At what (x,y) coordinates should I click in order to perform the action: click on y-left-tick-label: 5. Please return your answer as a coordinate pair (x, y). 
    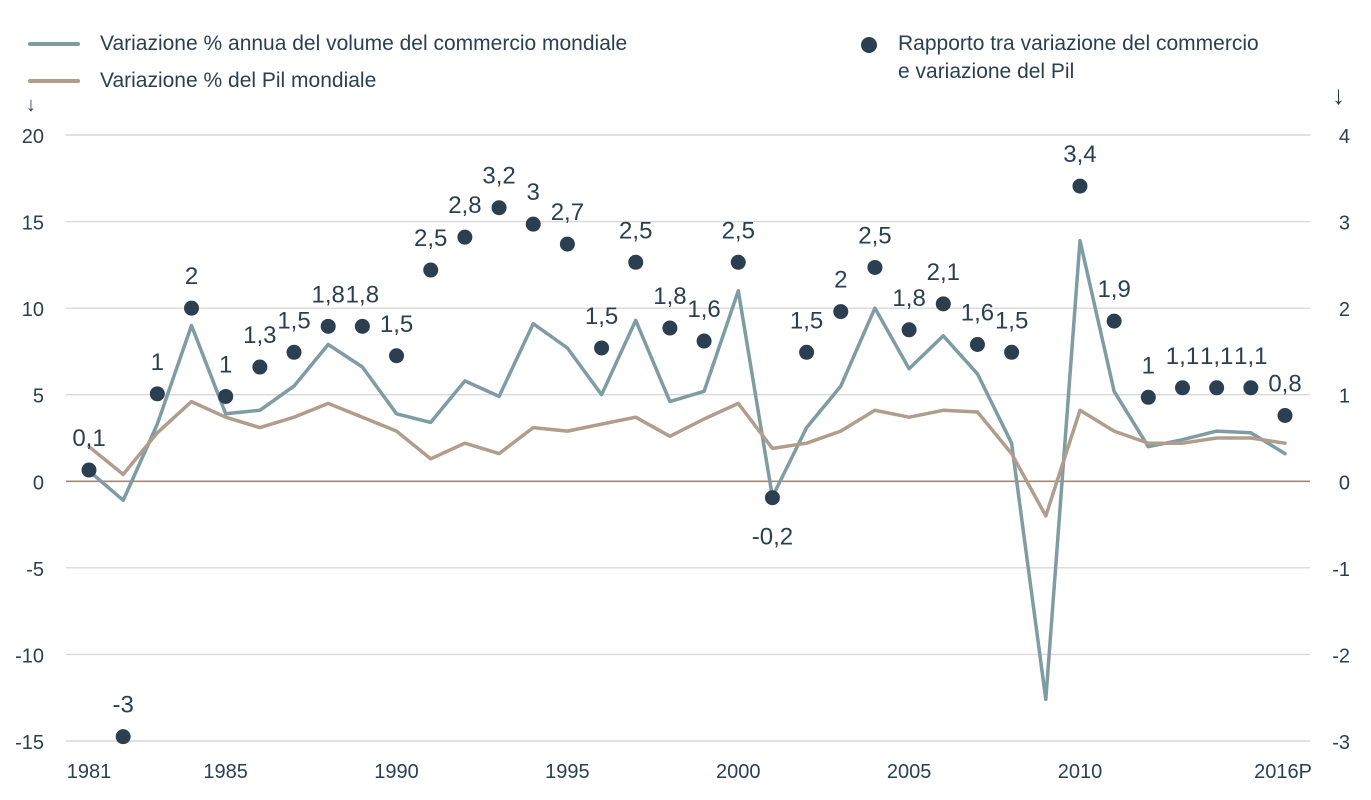
    Looking at the image, I should click on (38, 397).